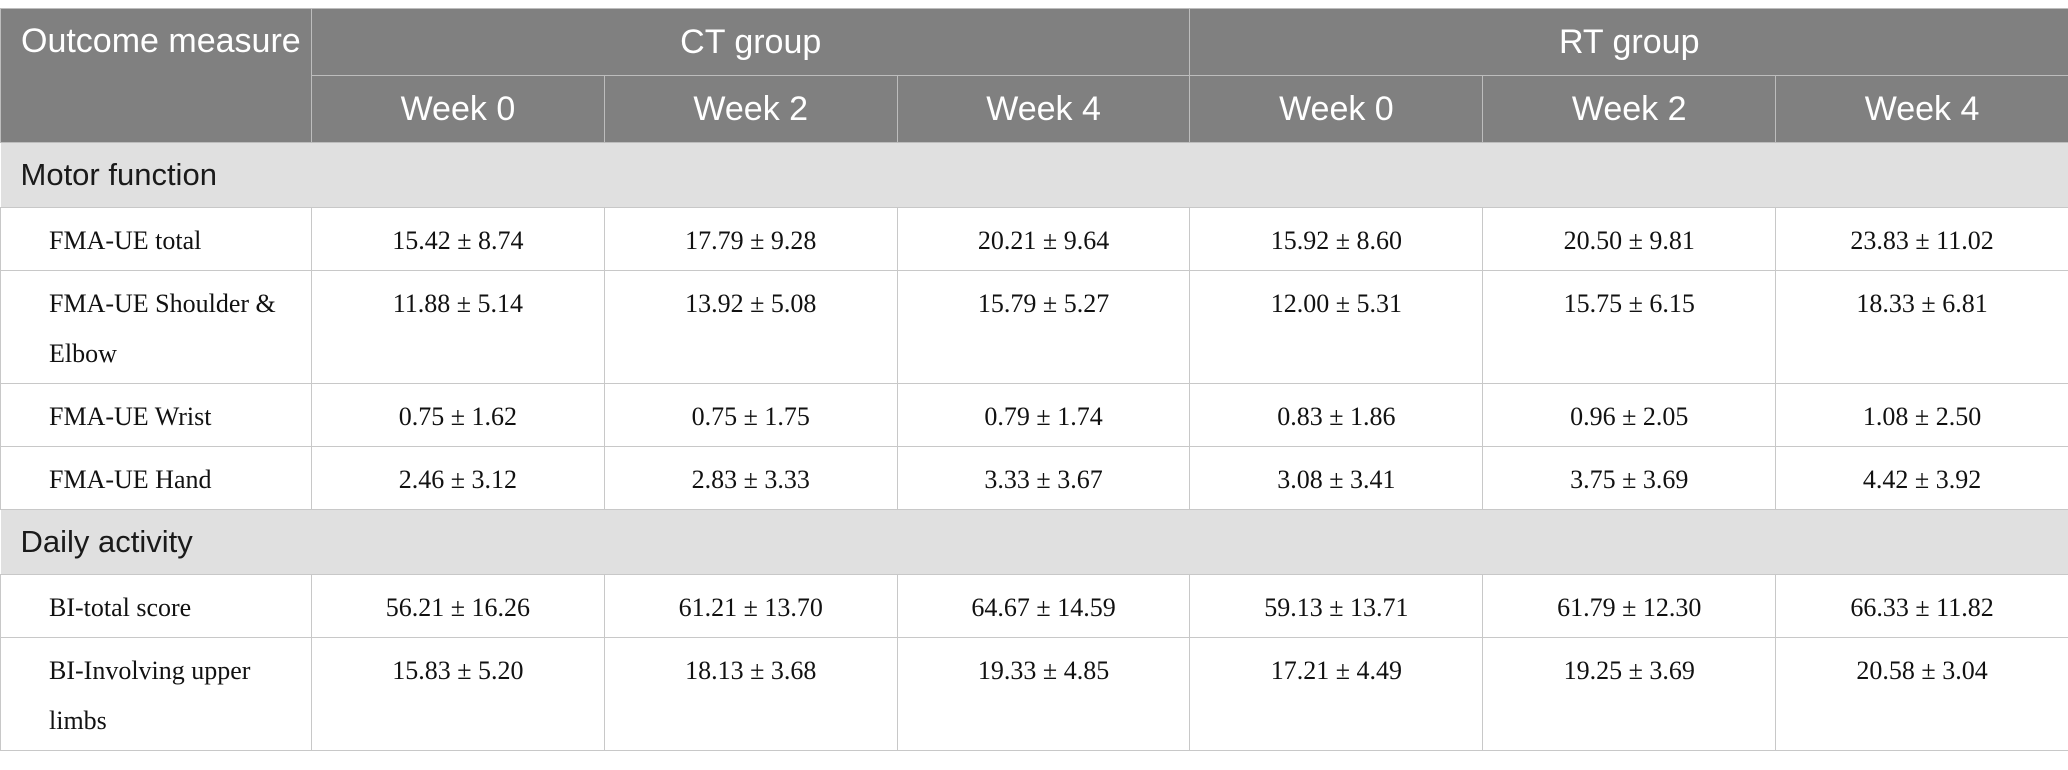 This screenshot has width=2068, height=770. What do you see at coordinates (156, 415) in the screenshot?
I see `row-label: FMA-UE Wrist` at bounding box center [156, 415].